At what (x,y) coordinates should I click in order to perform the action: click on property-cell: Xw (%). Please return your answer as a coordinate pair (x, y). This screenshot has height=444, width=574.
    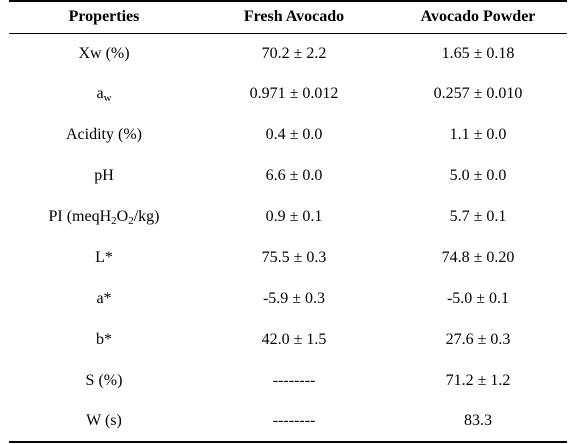
    Looking at the image, I should click on (104, 53).